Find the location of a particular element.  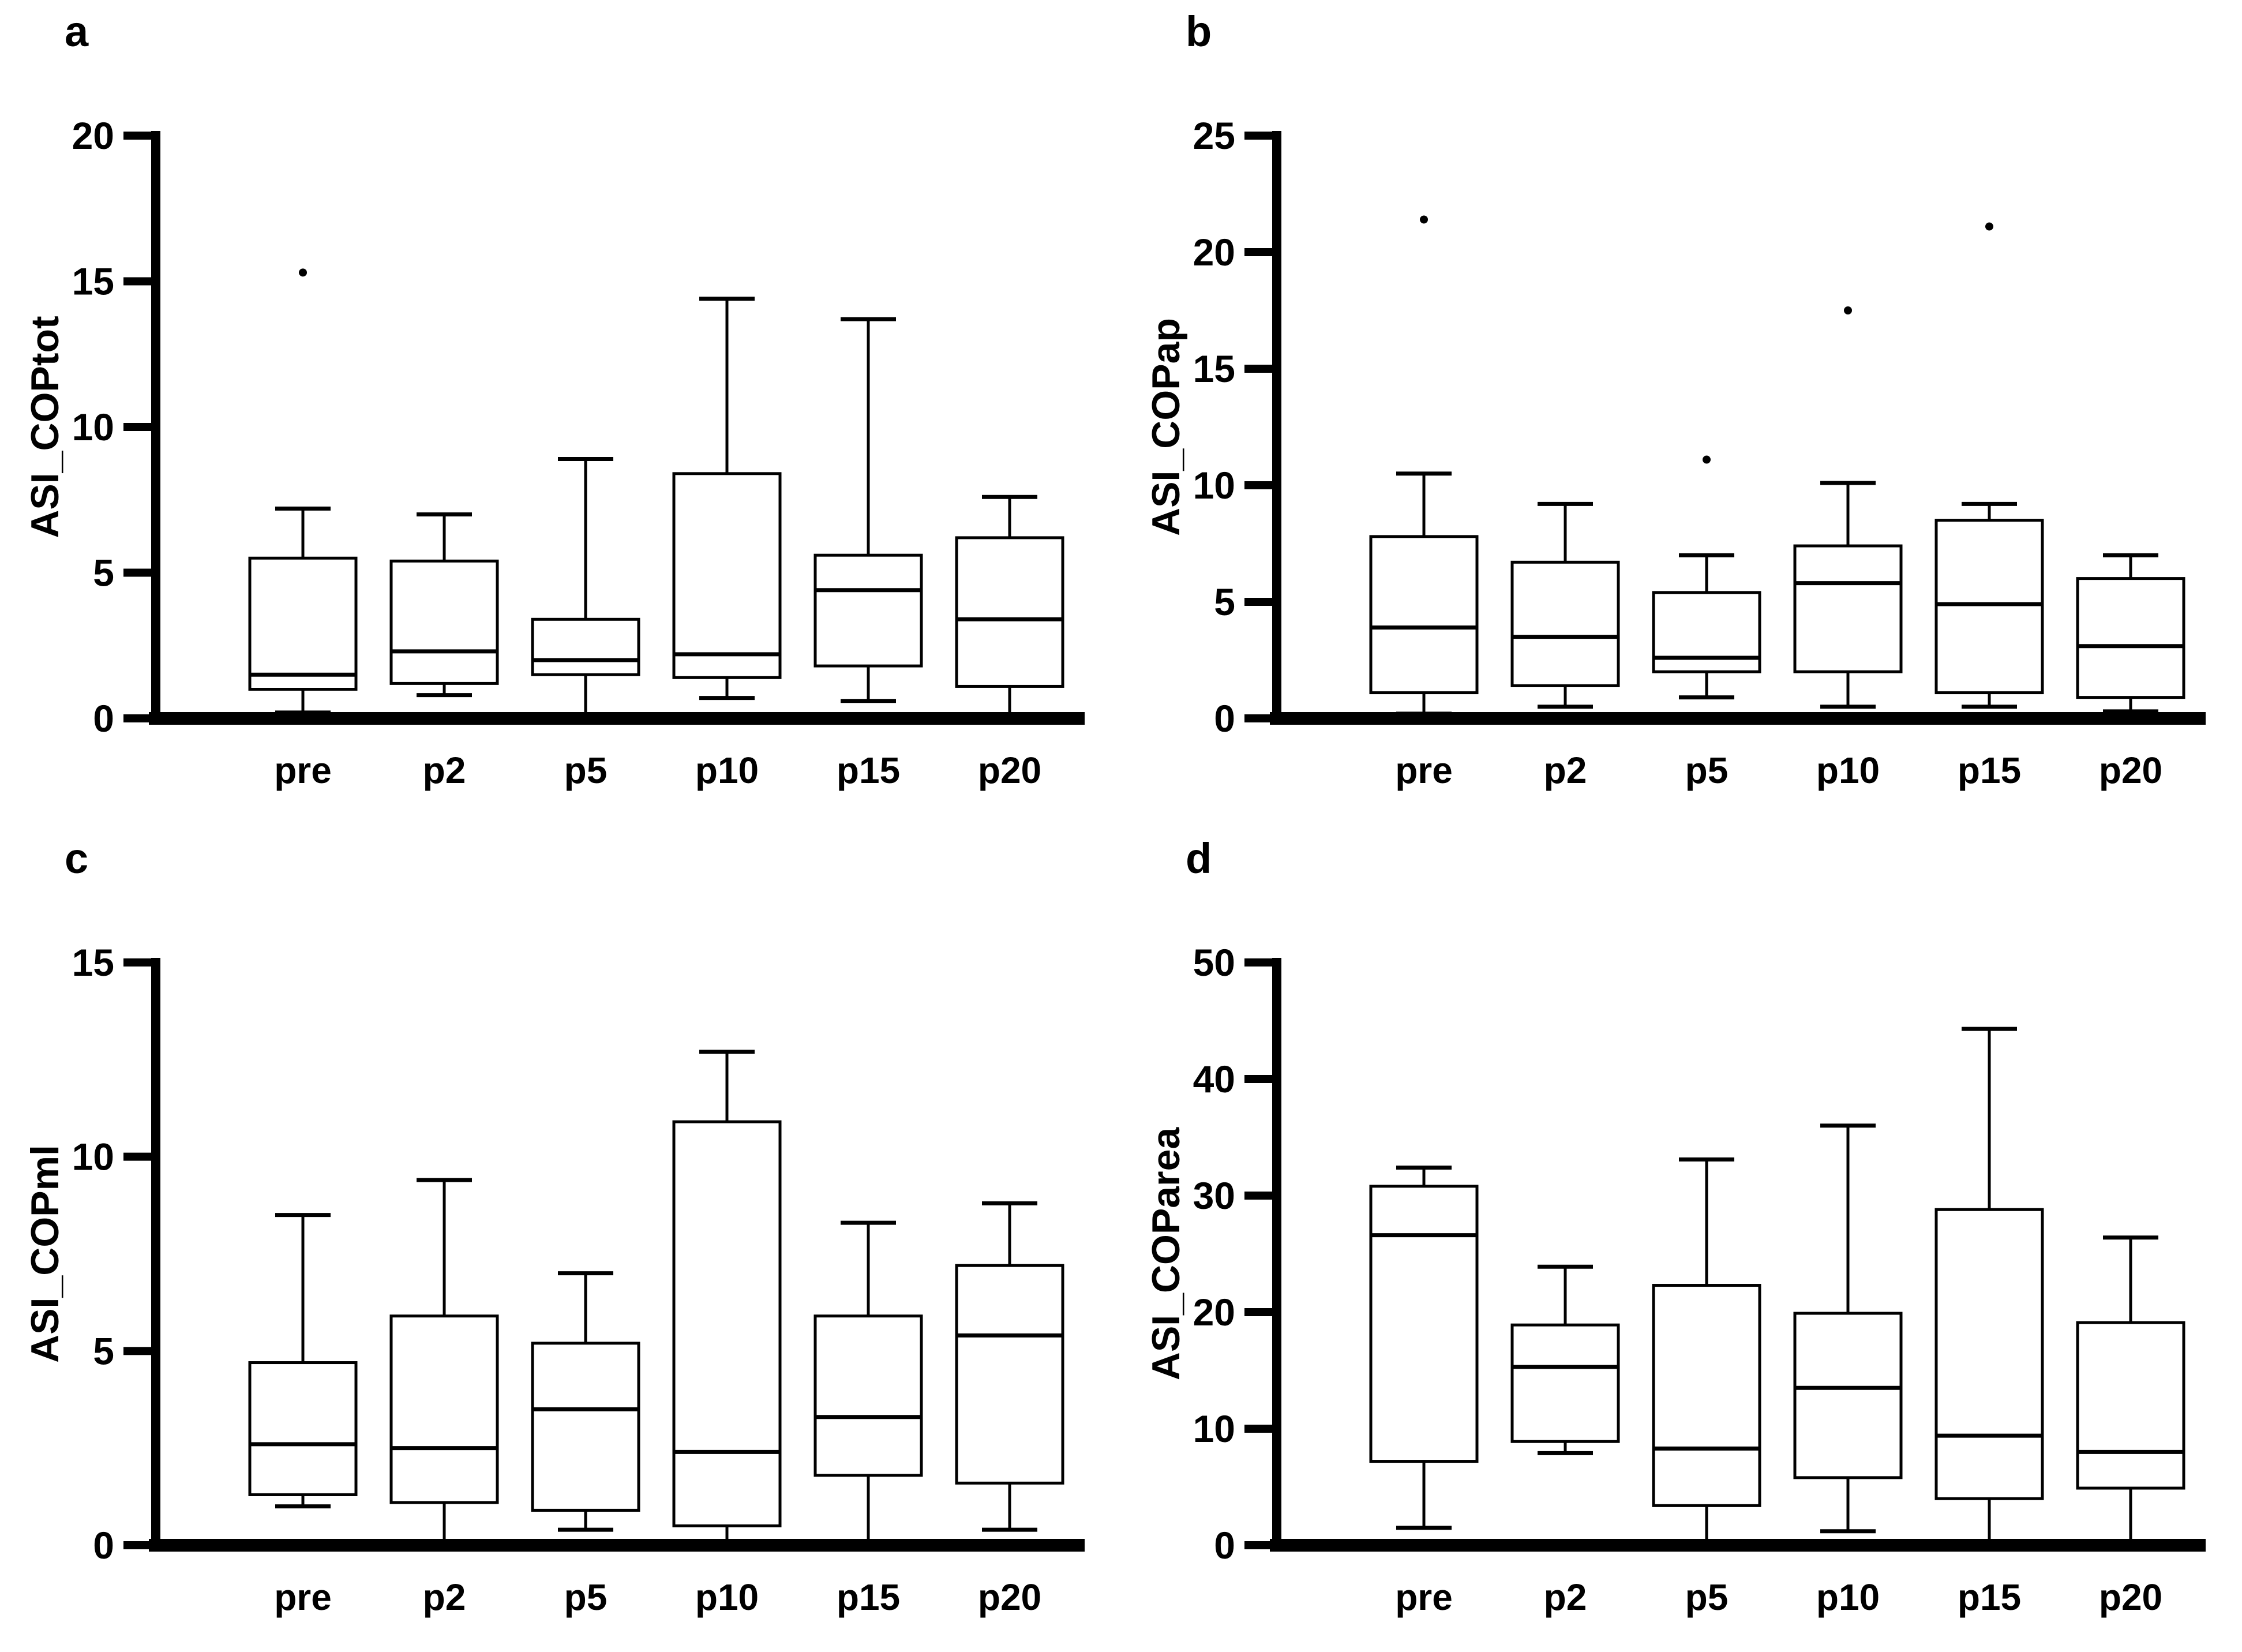

y-axis-label-a: ASI_COPtot is located at coordinates (45, 427).